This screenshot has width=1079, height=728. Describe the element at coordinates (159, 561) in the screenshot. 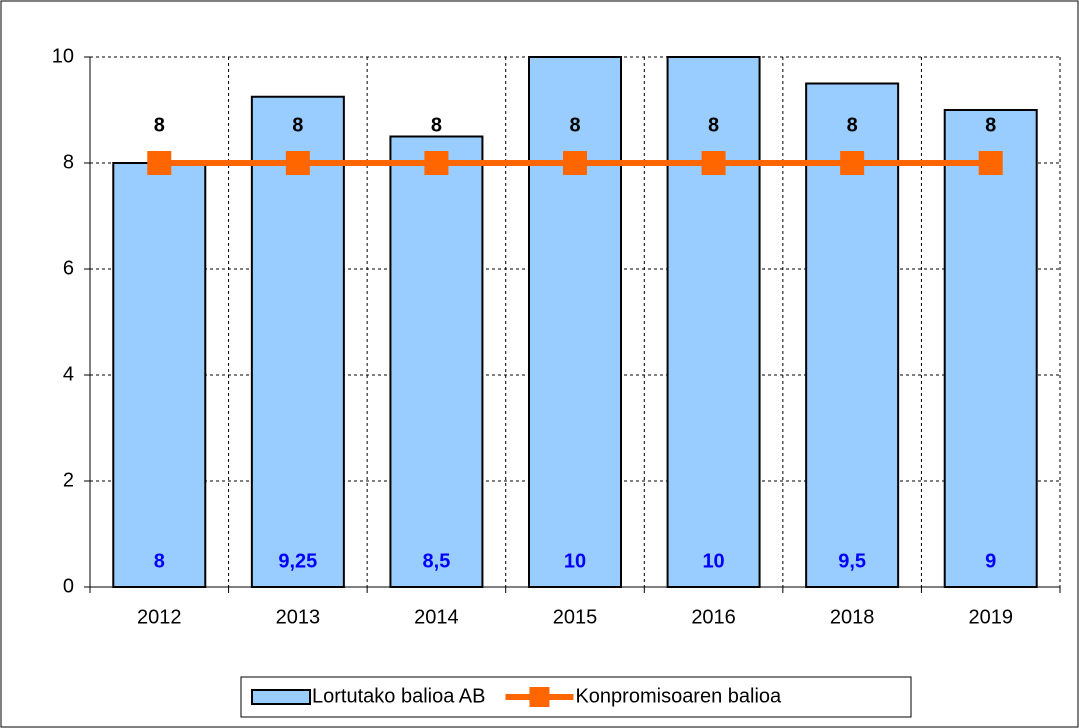

I see `bar-value-label: 8` at that location.